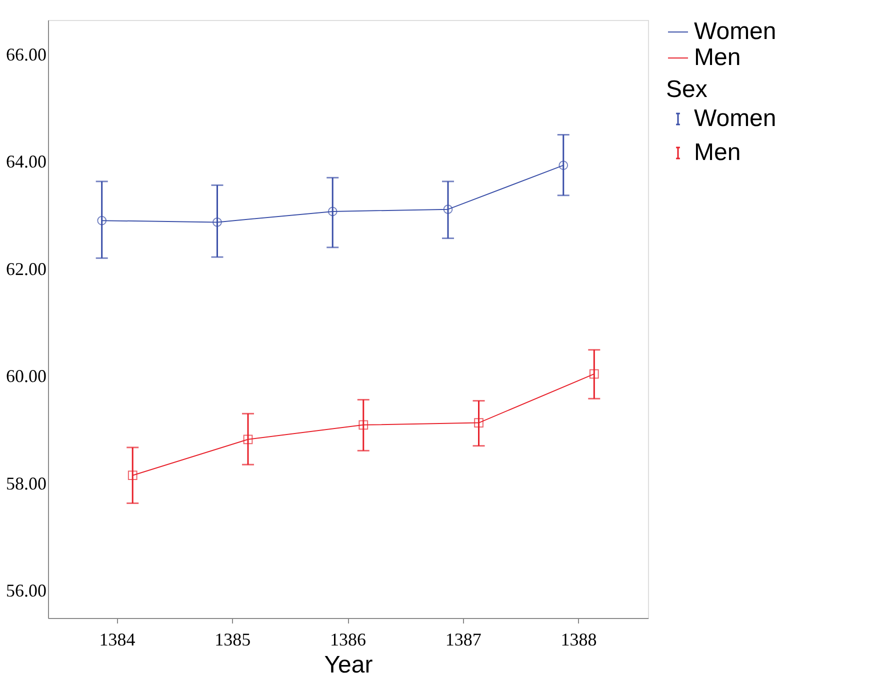 Image resolution: width=869 pixels, height=686 pixels. Describe the element at coordinates (26, 54) in the screenshot. I see `y-tick-label: 66.00` at that location.